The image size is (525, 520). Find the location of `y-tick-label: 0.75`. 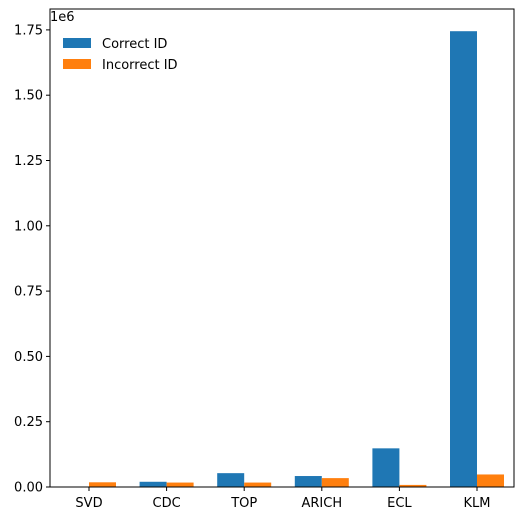

y-tick-label: 0.75 is located at coordinates (28, 292).